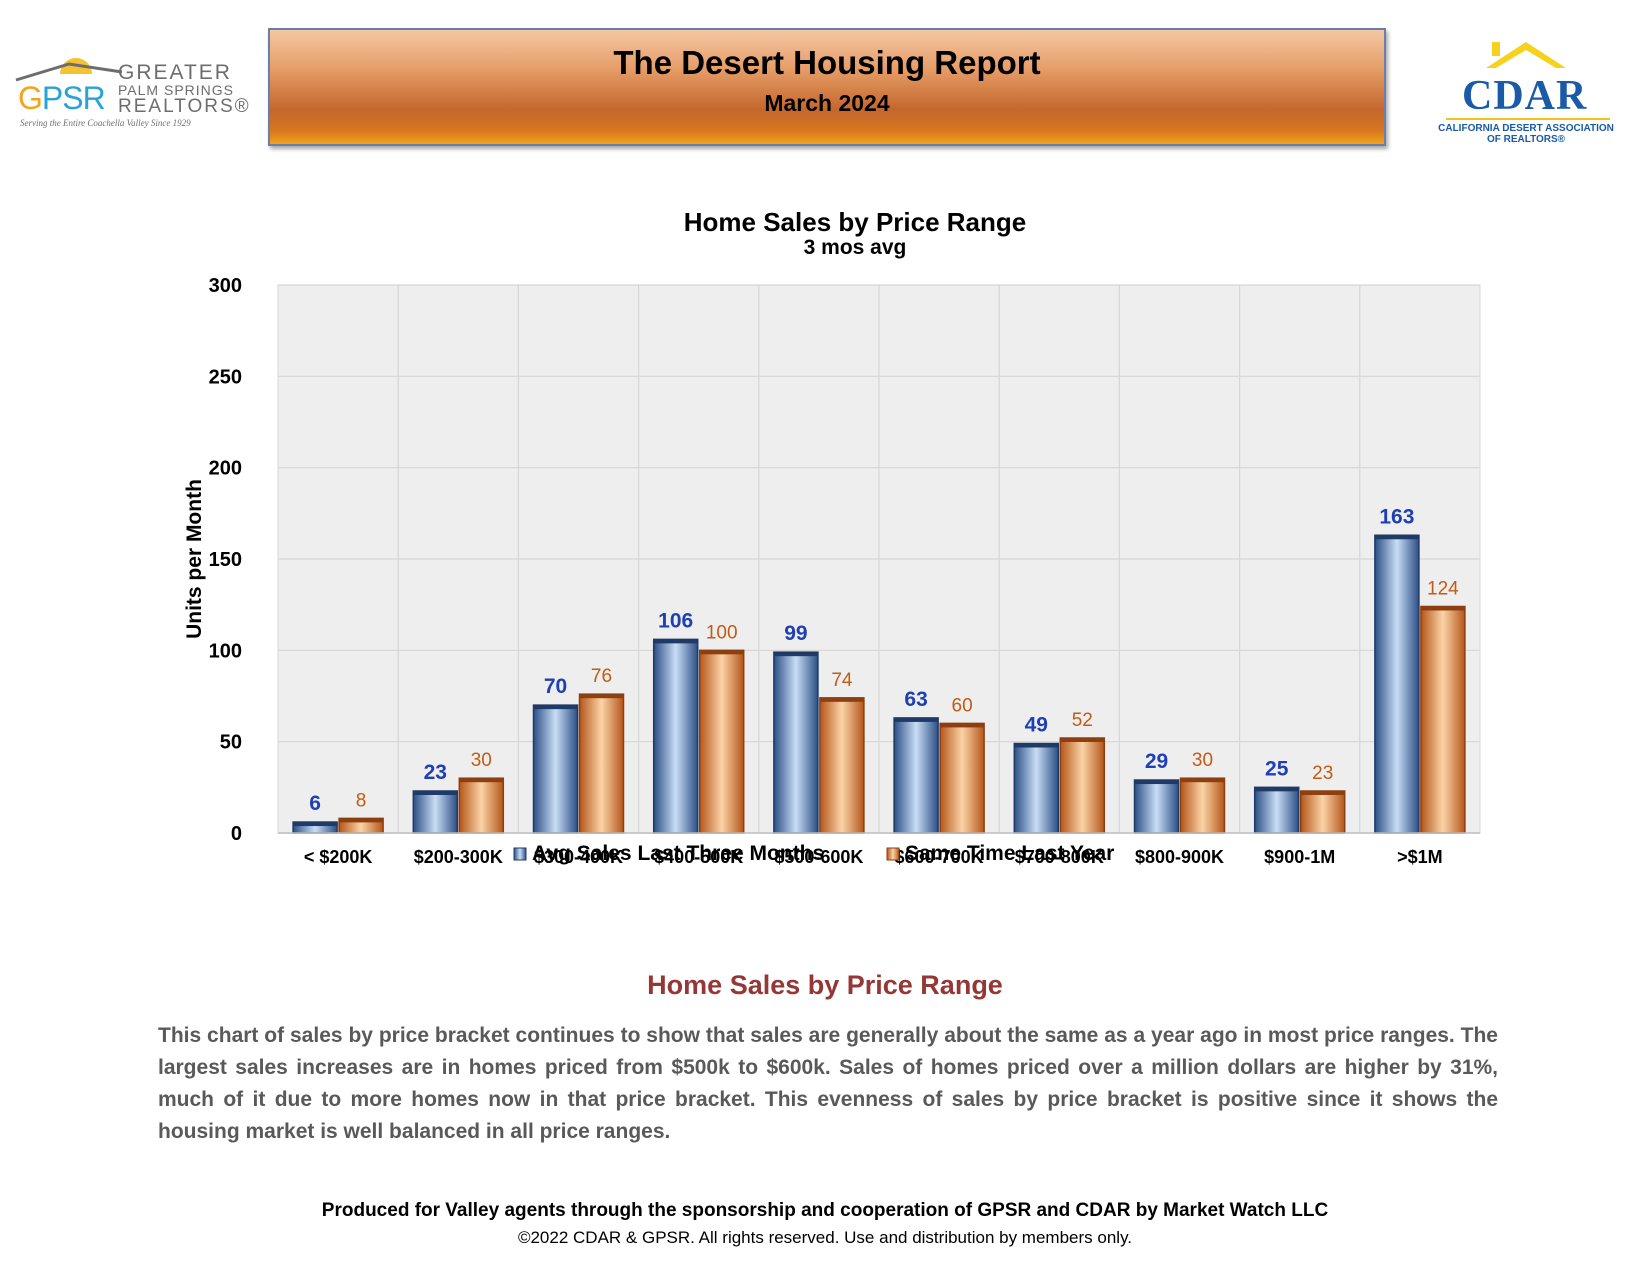 The image size is (1650, 1275). Describe the element at coordinates (315, 803) in the screenshot. I see `data-label: 6` at that location.